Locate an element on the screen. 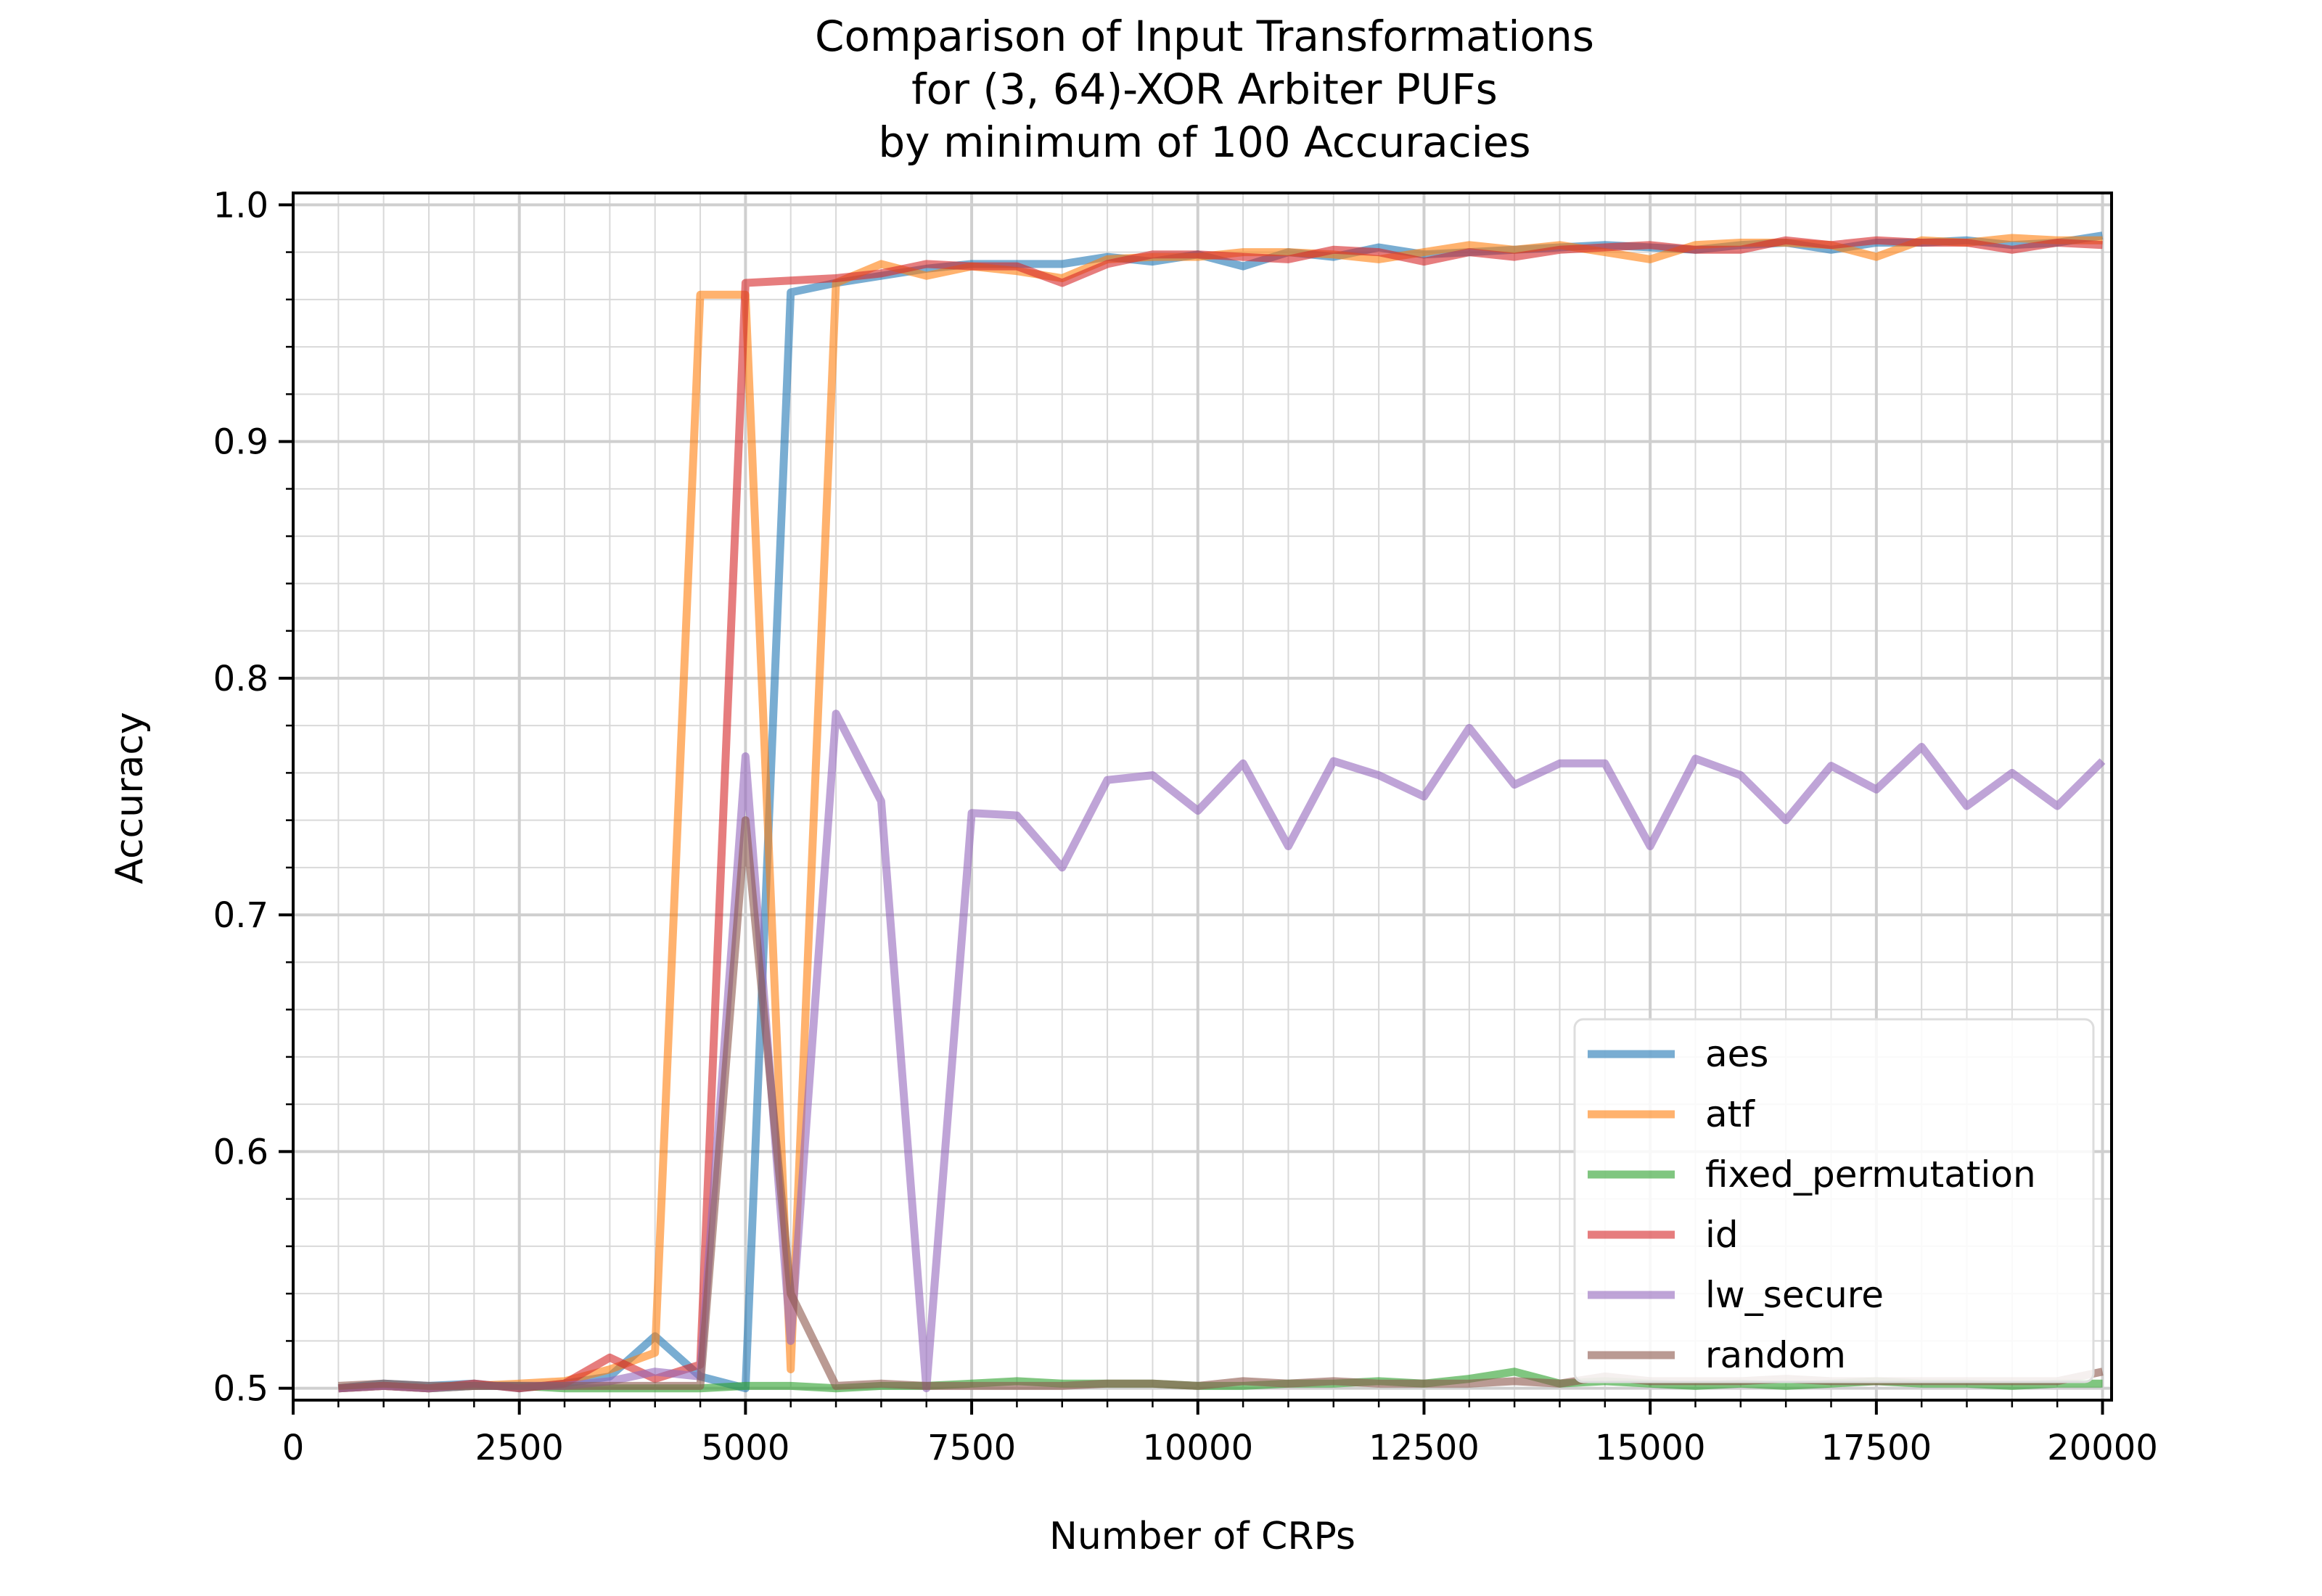 The width and height of the screenshot is (2322, 1596). x-tick-label: 20000 is located at coordinates (2102, 1448).